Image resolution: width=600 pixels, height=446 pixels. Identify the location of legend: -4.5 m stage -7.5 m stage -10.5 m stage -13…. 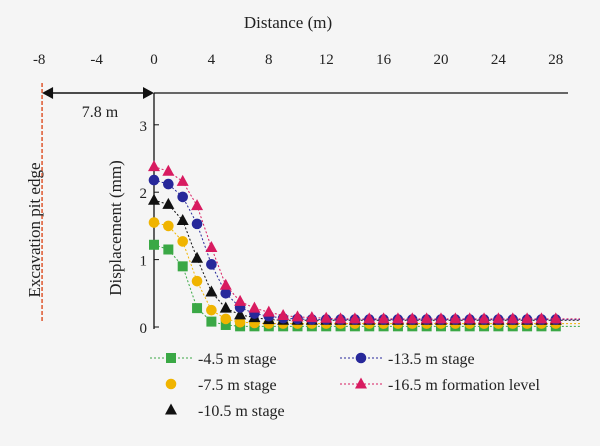
(345, 385).